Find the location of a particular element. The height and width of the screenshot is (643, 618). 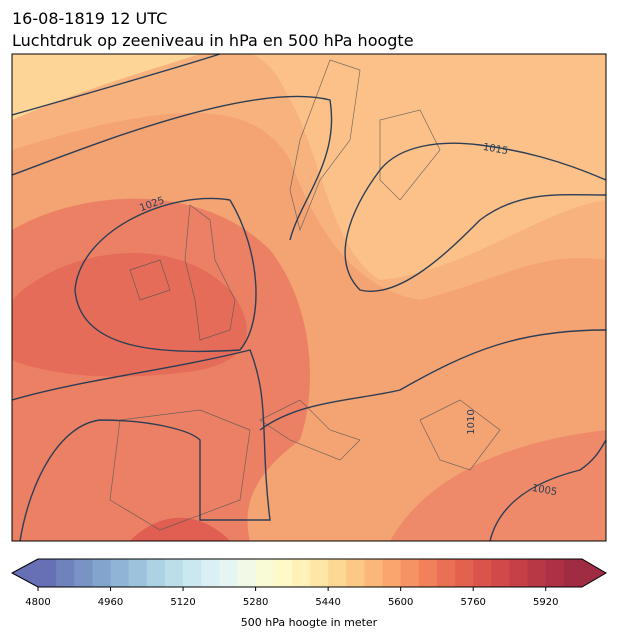

contour-label: 1010 is located at coordinates (471, 421).